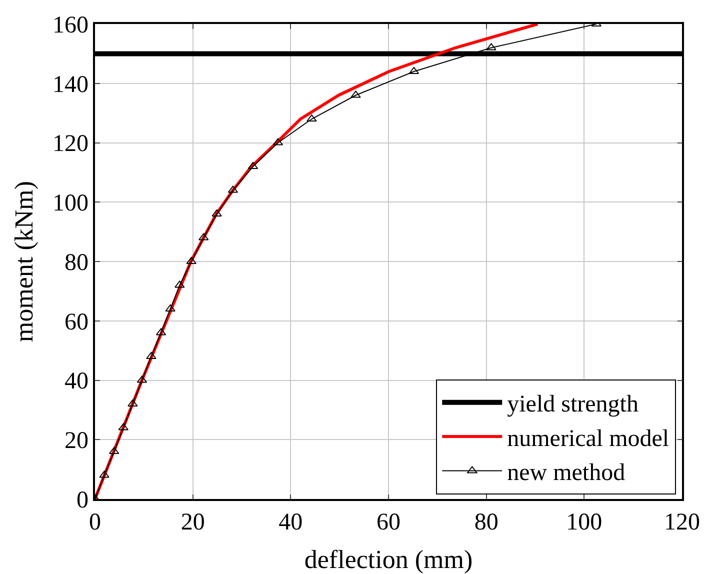 This screenshot has width=712, height=574. I want to click on x-tick-label: 120, so click(682, 523).